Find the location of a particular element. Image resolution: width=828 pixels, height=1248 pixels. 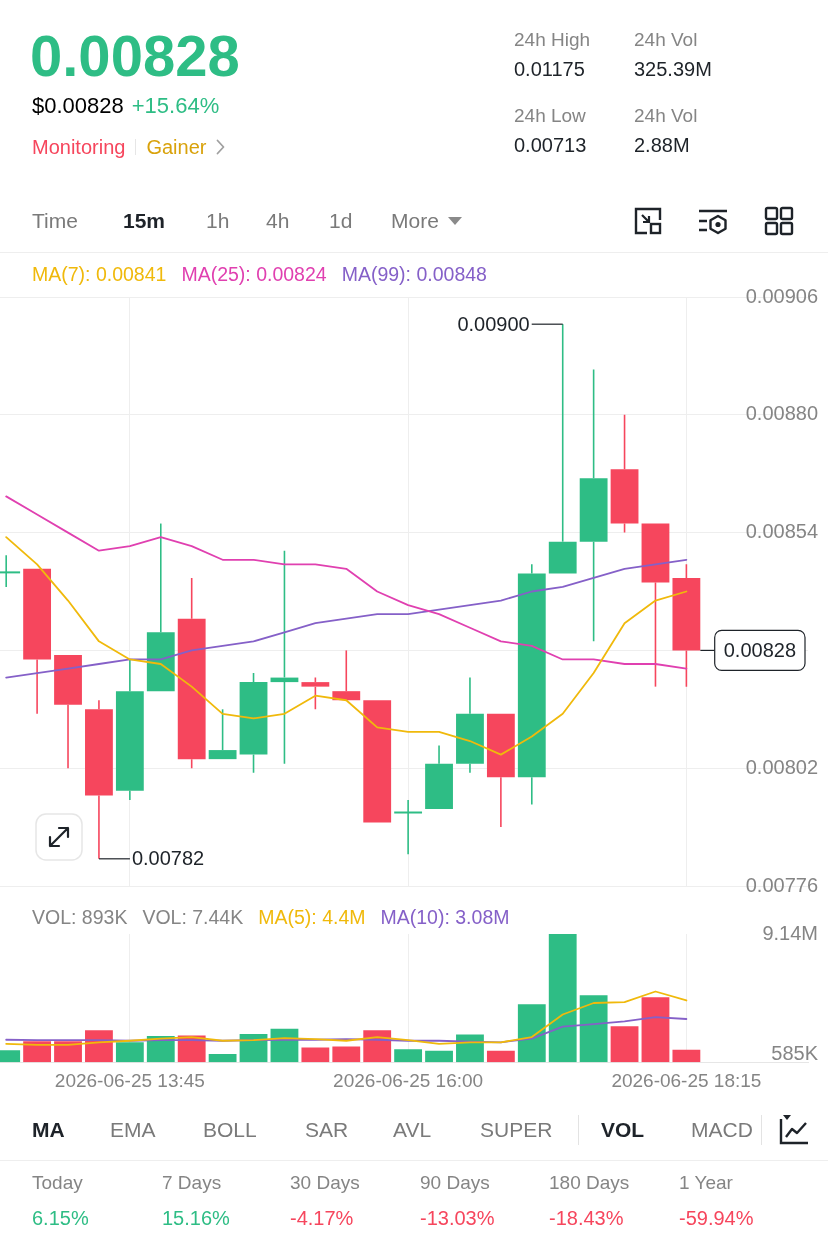

text: 90 Days is located at coordinates (455, 1183).